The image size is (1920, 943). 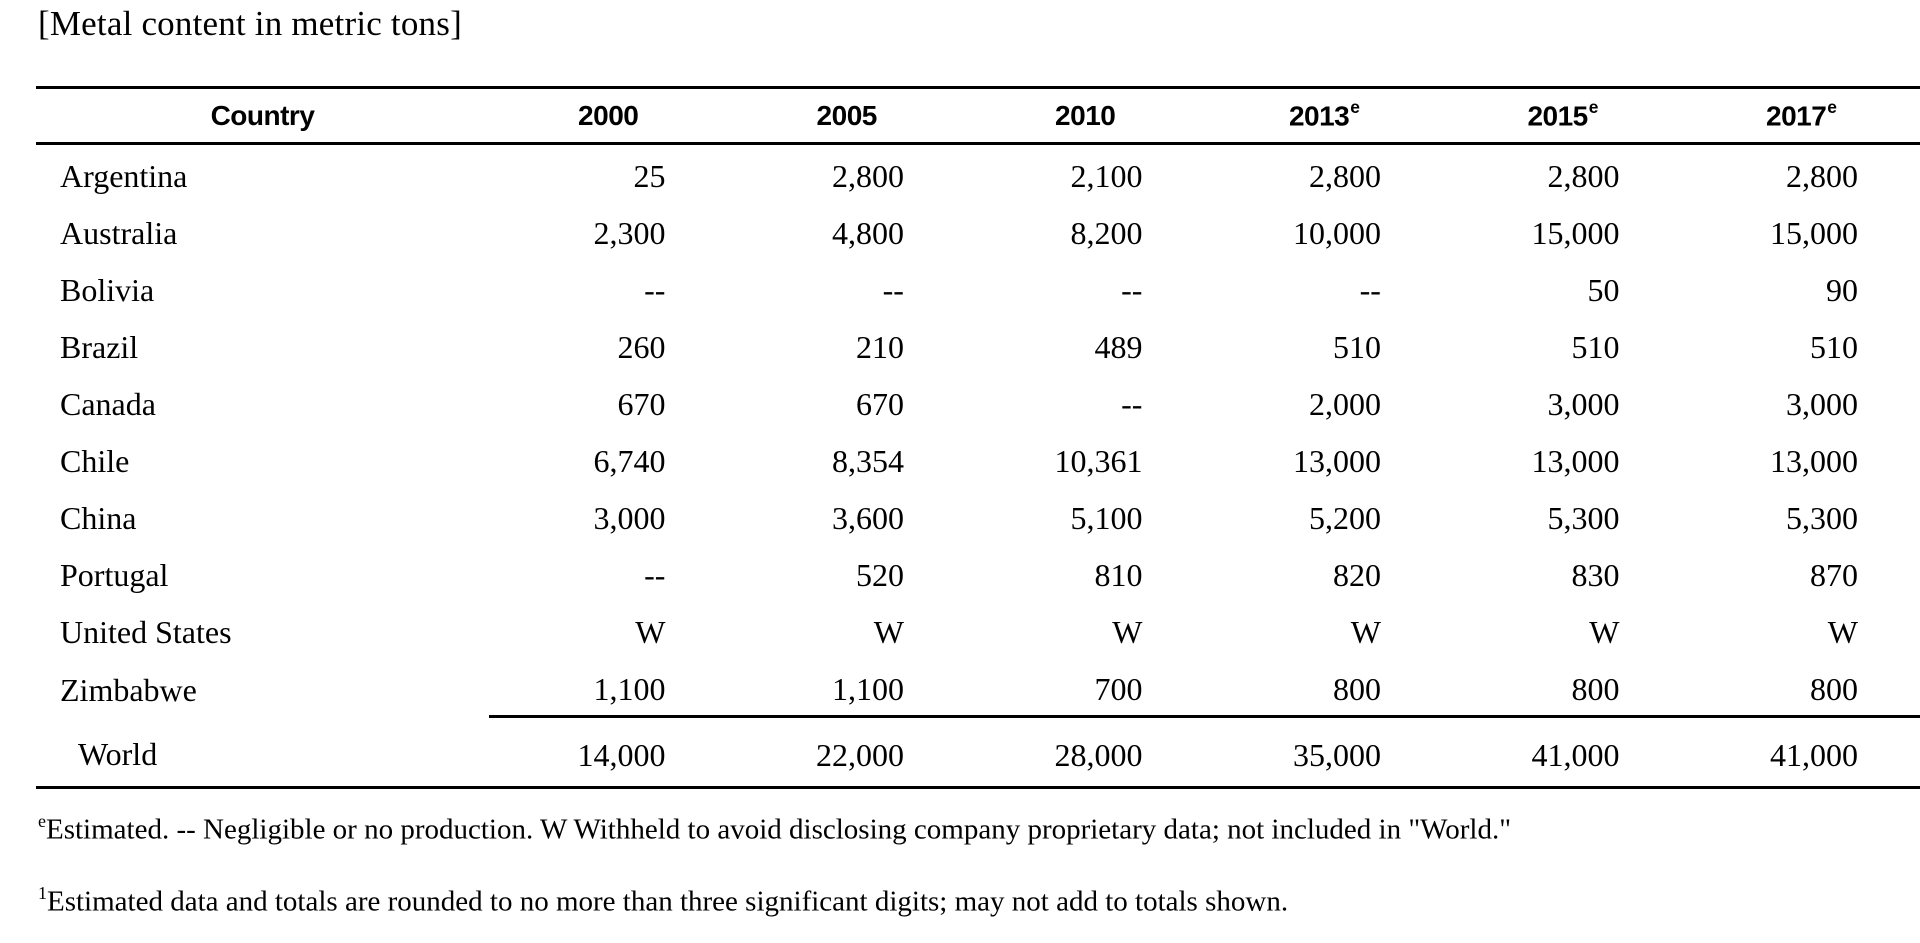 I want to click on value-cell-2015: 41,000, so click(x=1562, y=752).